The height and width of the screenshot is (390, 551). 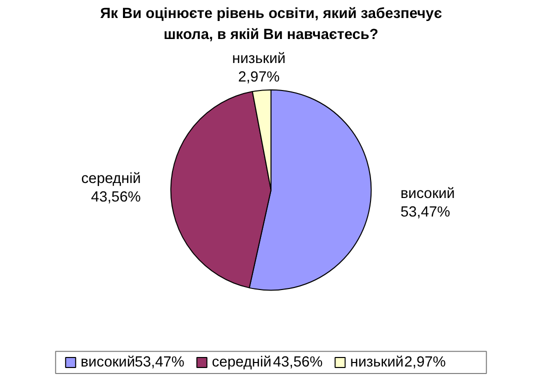 I want to click on text: 2,97%, so click(x=425, y=362).